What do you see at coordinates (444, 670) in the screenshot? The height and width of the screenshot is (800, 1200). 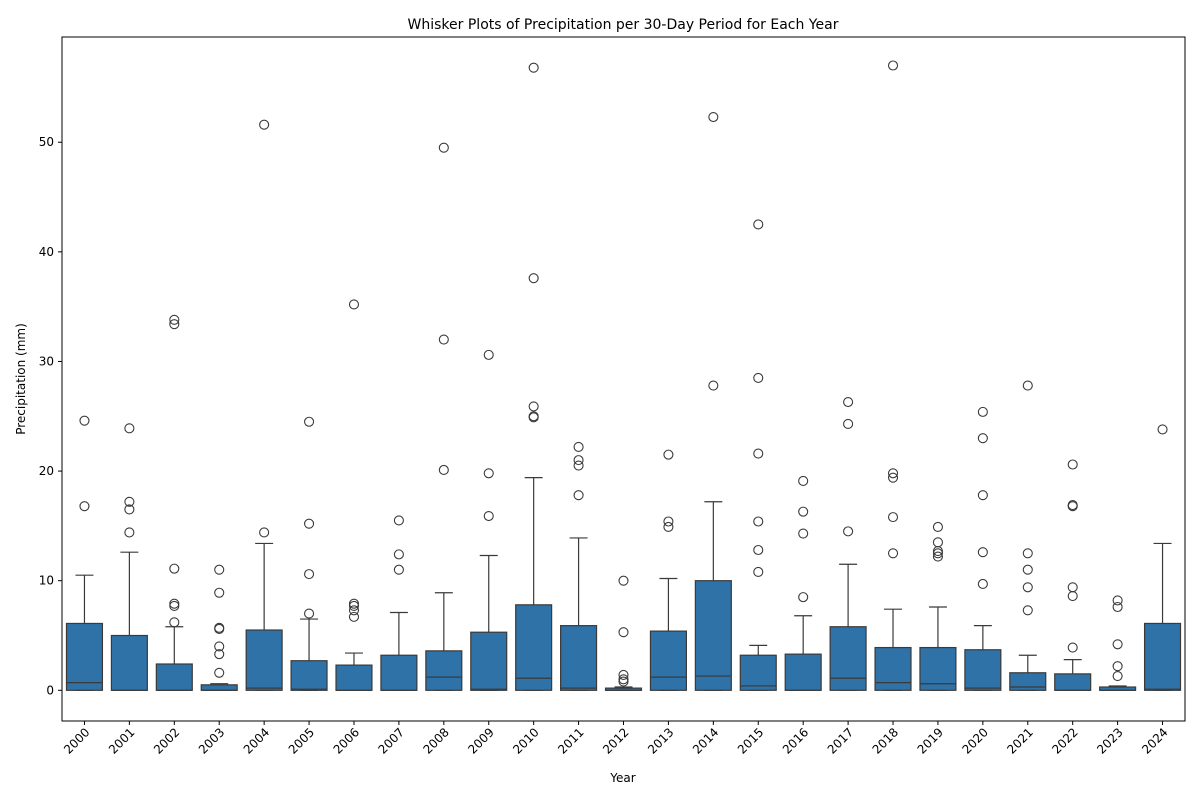 I see `iqr-box-2008` at bounding box center [444, 670].